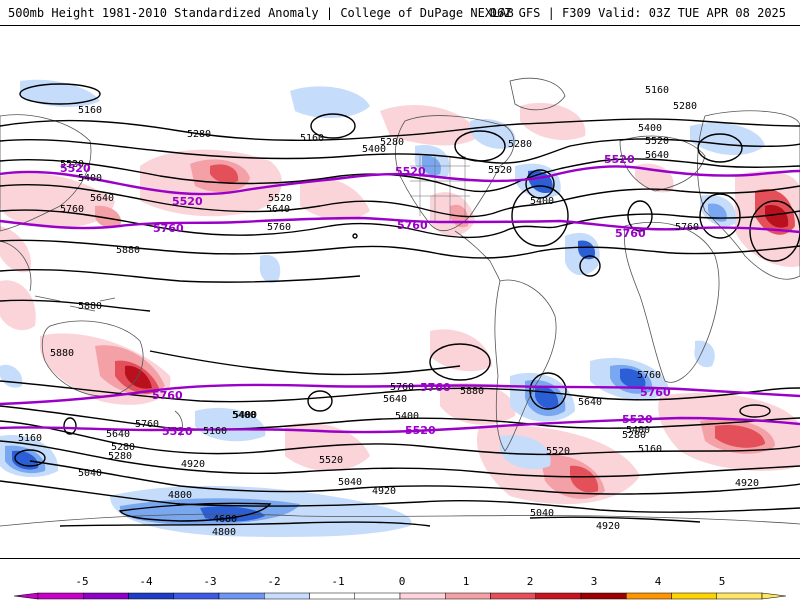  Describe the element at coordinates (26, 596) in the screenshot. I see `colorbar-min-arrow` at that location.